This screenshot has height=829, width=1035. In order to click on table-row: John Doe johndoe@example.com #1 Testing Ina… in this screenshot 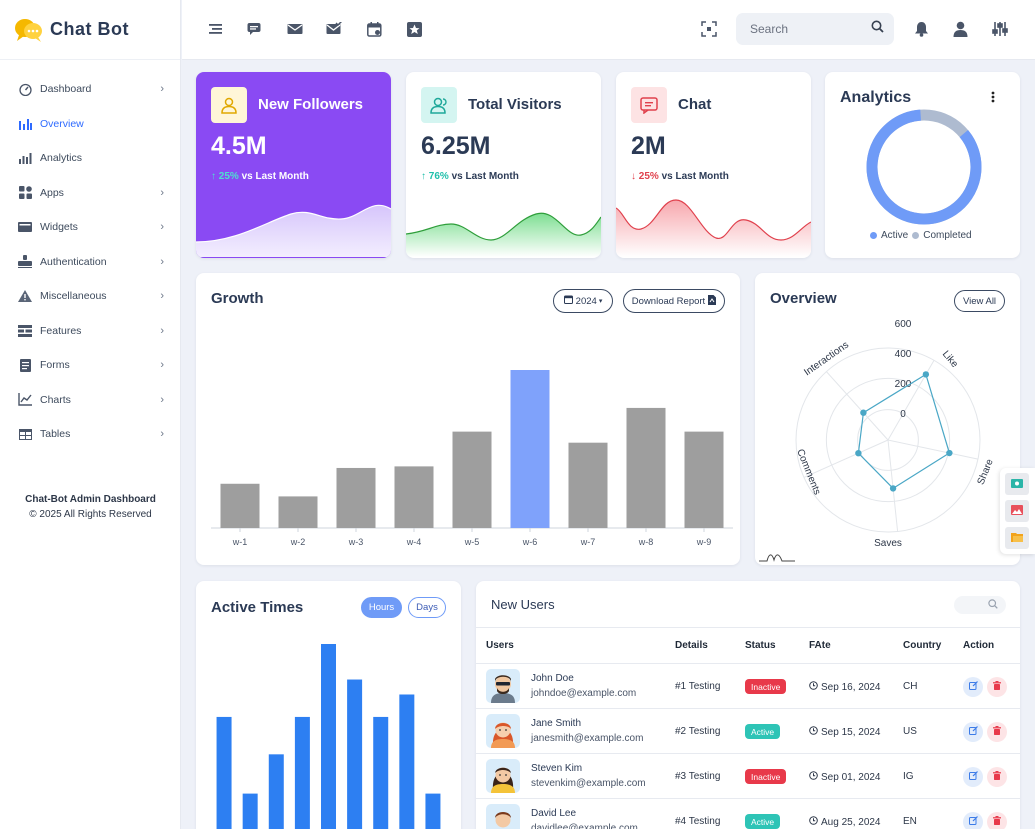, I will do `click(748, 686)`.